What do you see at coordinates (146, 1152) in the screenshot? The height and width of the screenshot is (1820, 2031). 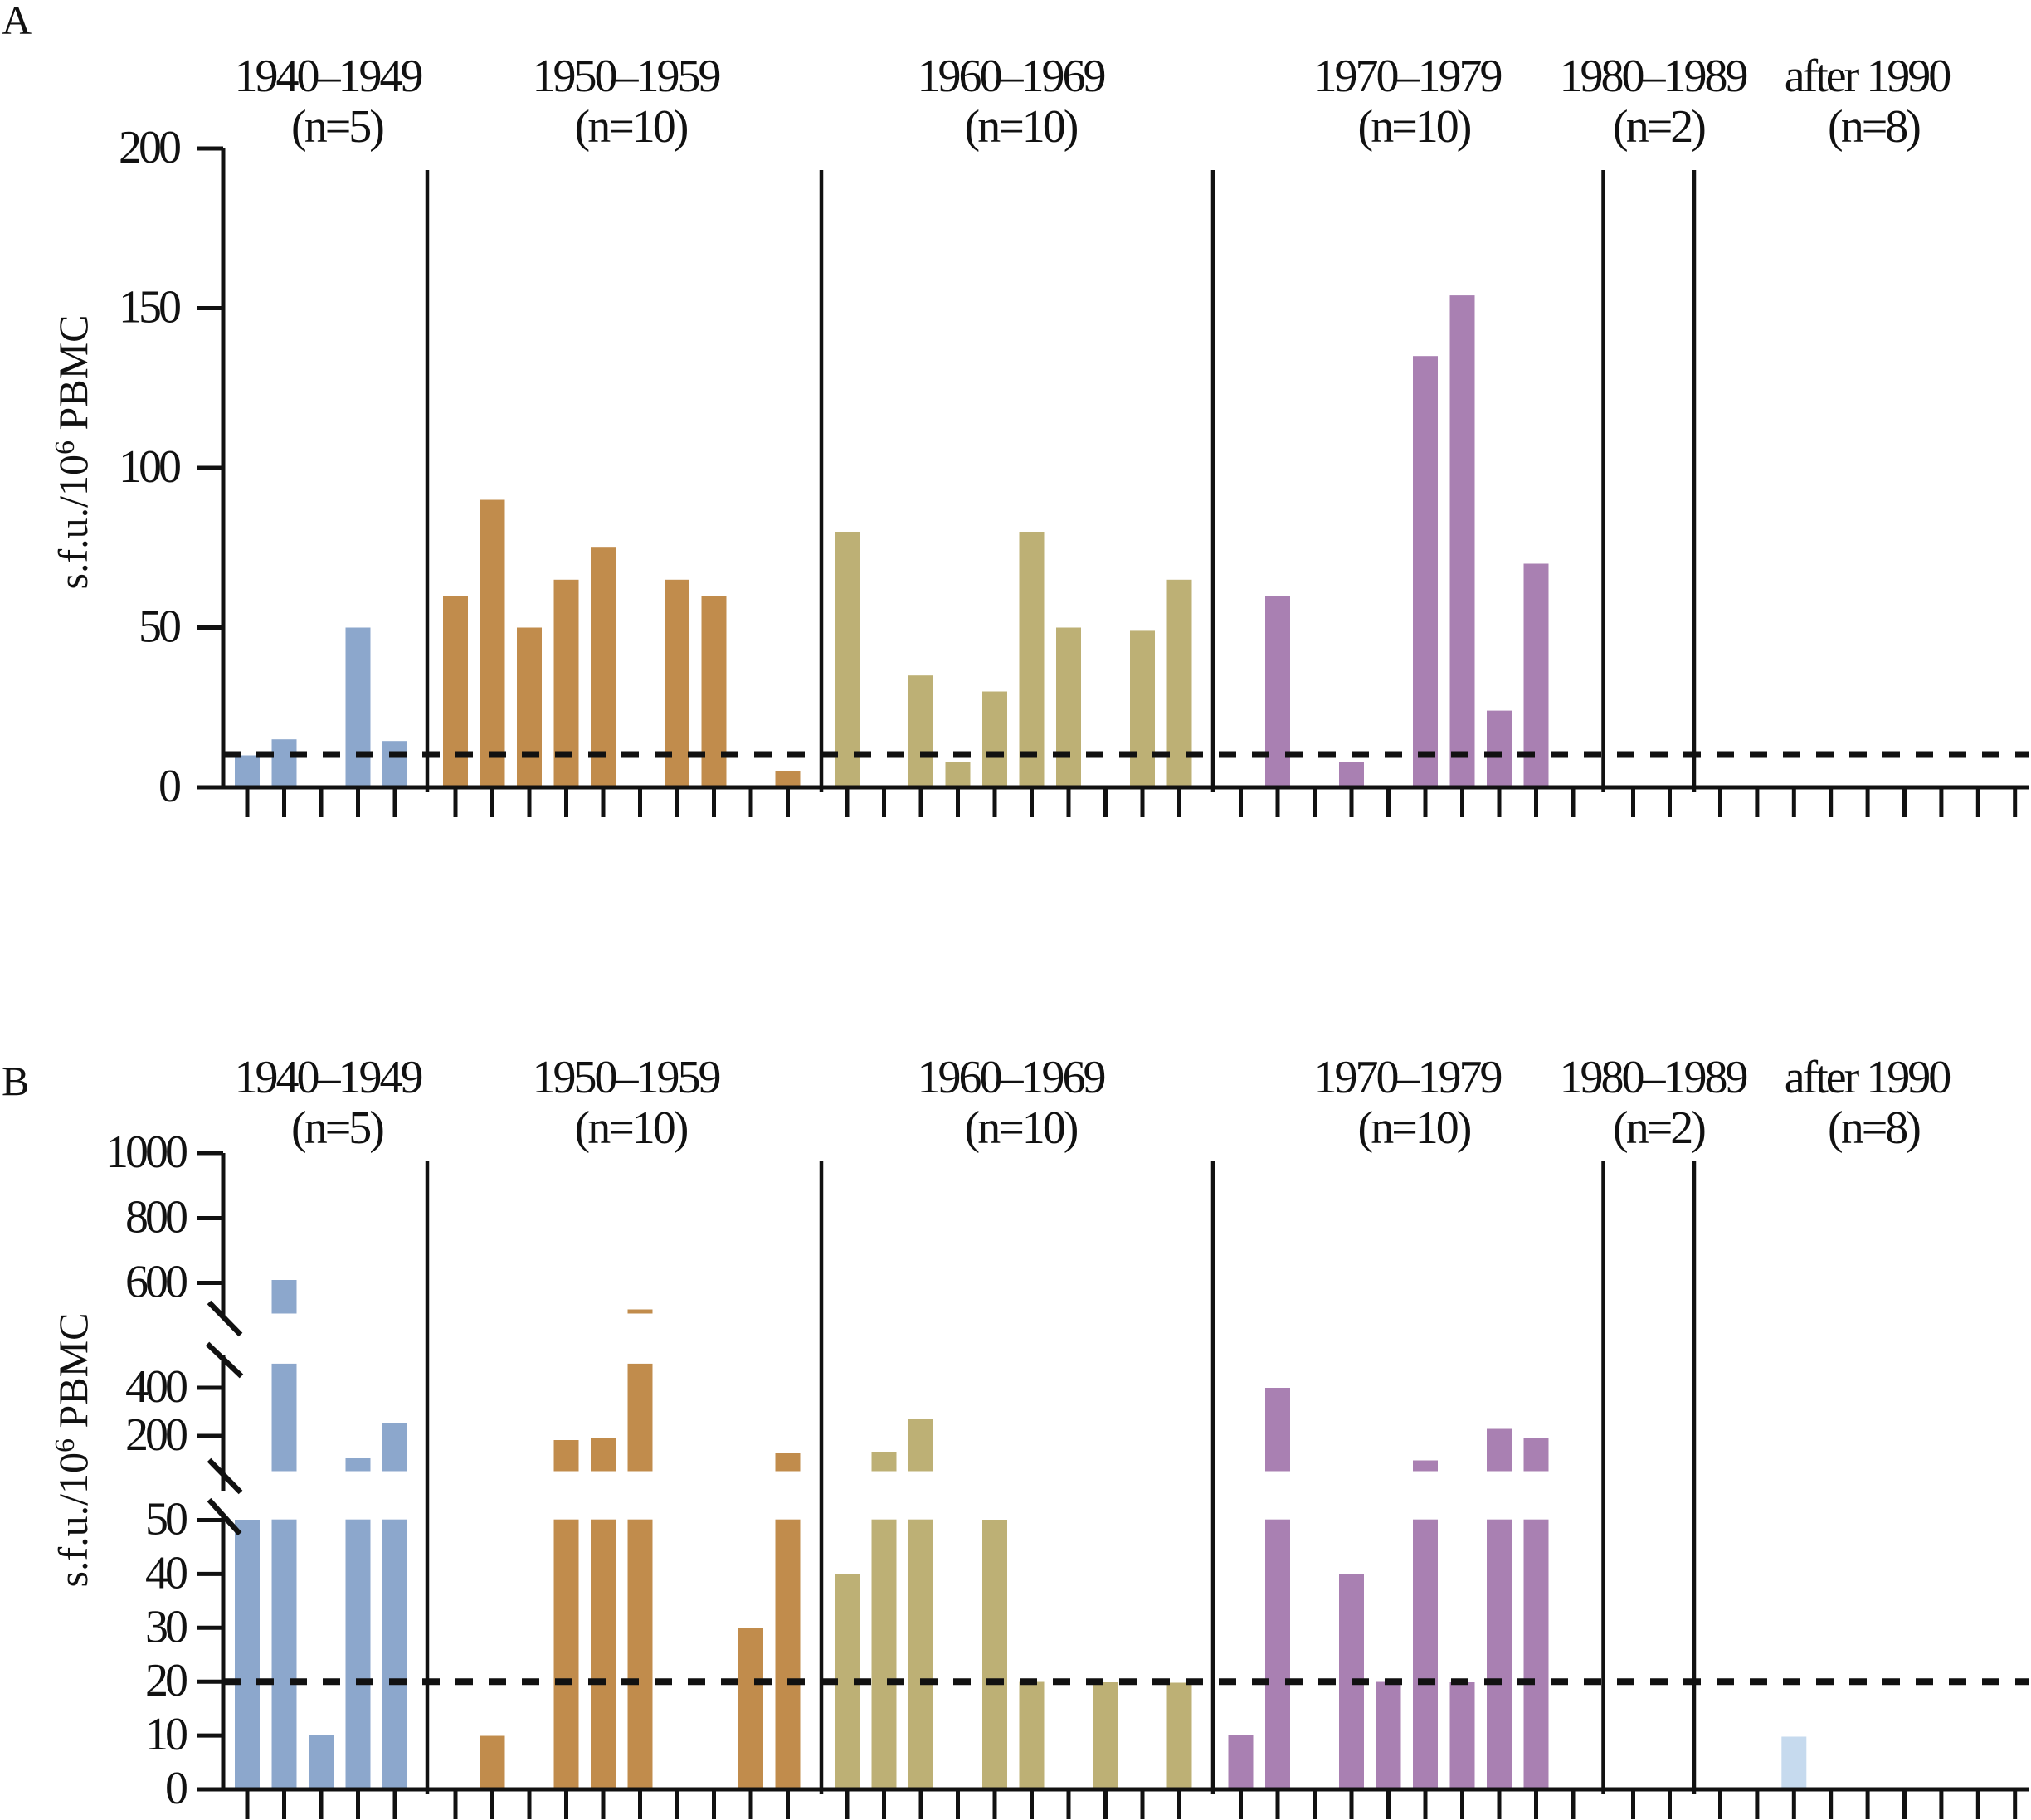 I see `svg-text: 1000` at bounding box center [146, 1152].